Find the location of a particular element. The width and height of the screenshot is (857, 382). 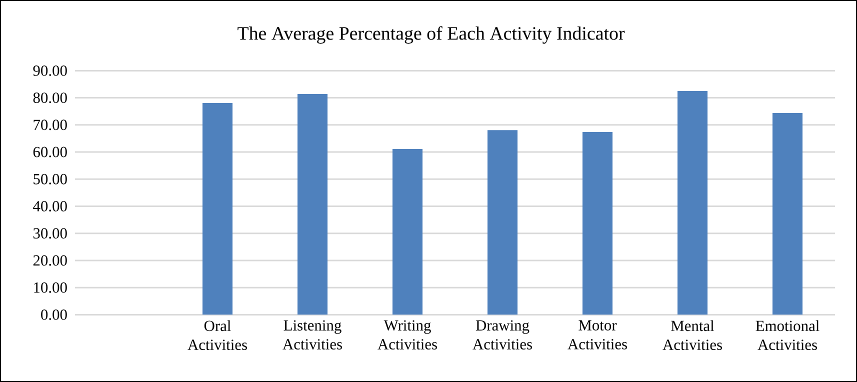

x-tick-label: Emotional Activities is located at coordinates (788, 335).